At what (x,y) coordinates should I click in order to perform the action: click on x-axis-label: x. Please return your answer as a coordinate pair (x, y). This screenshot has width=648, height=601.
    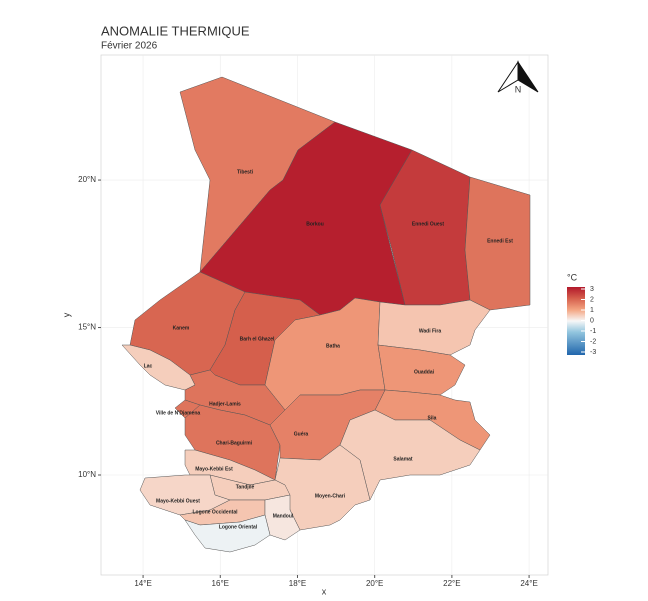
    Looking at the image, I should click on (324, 591).